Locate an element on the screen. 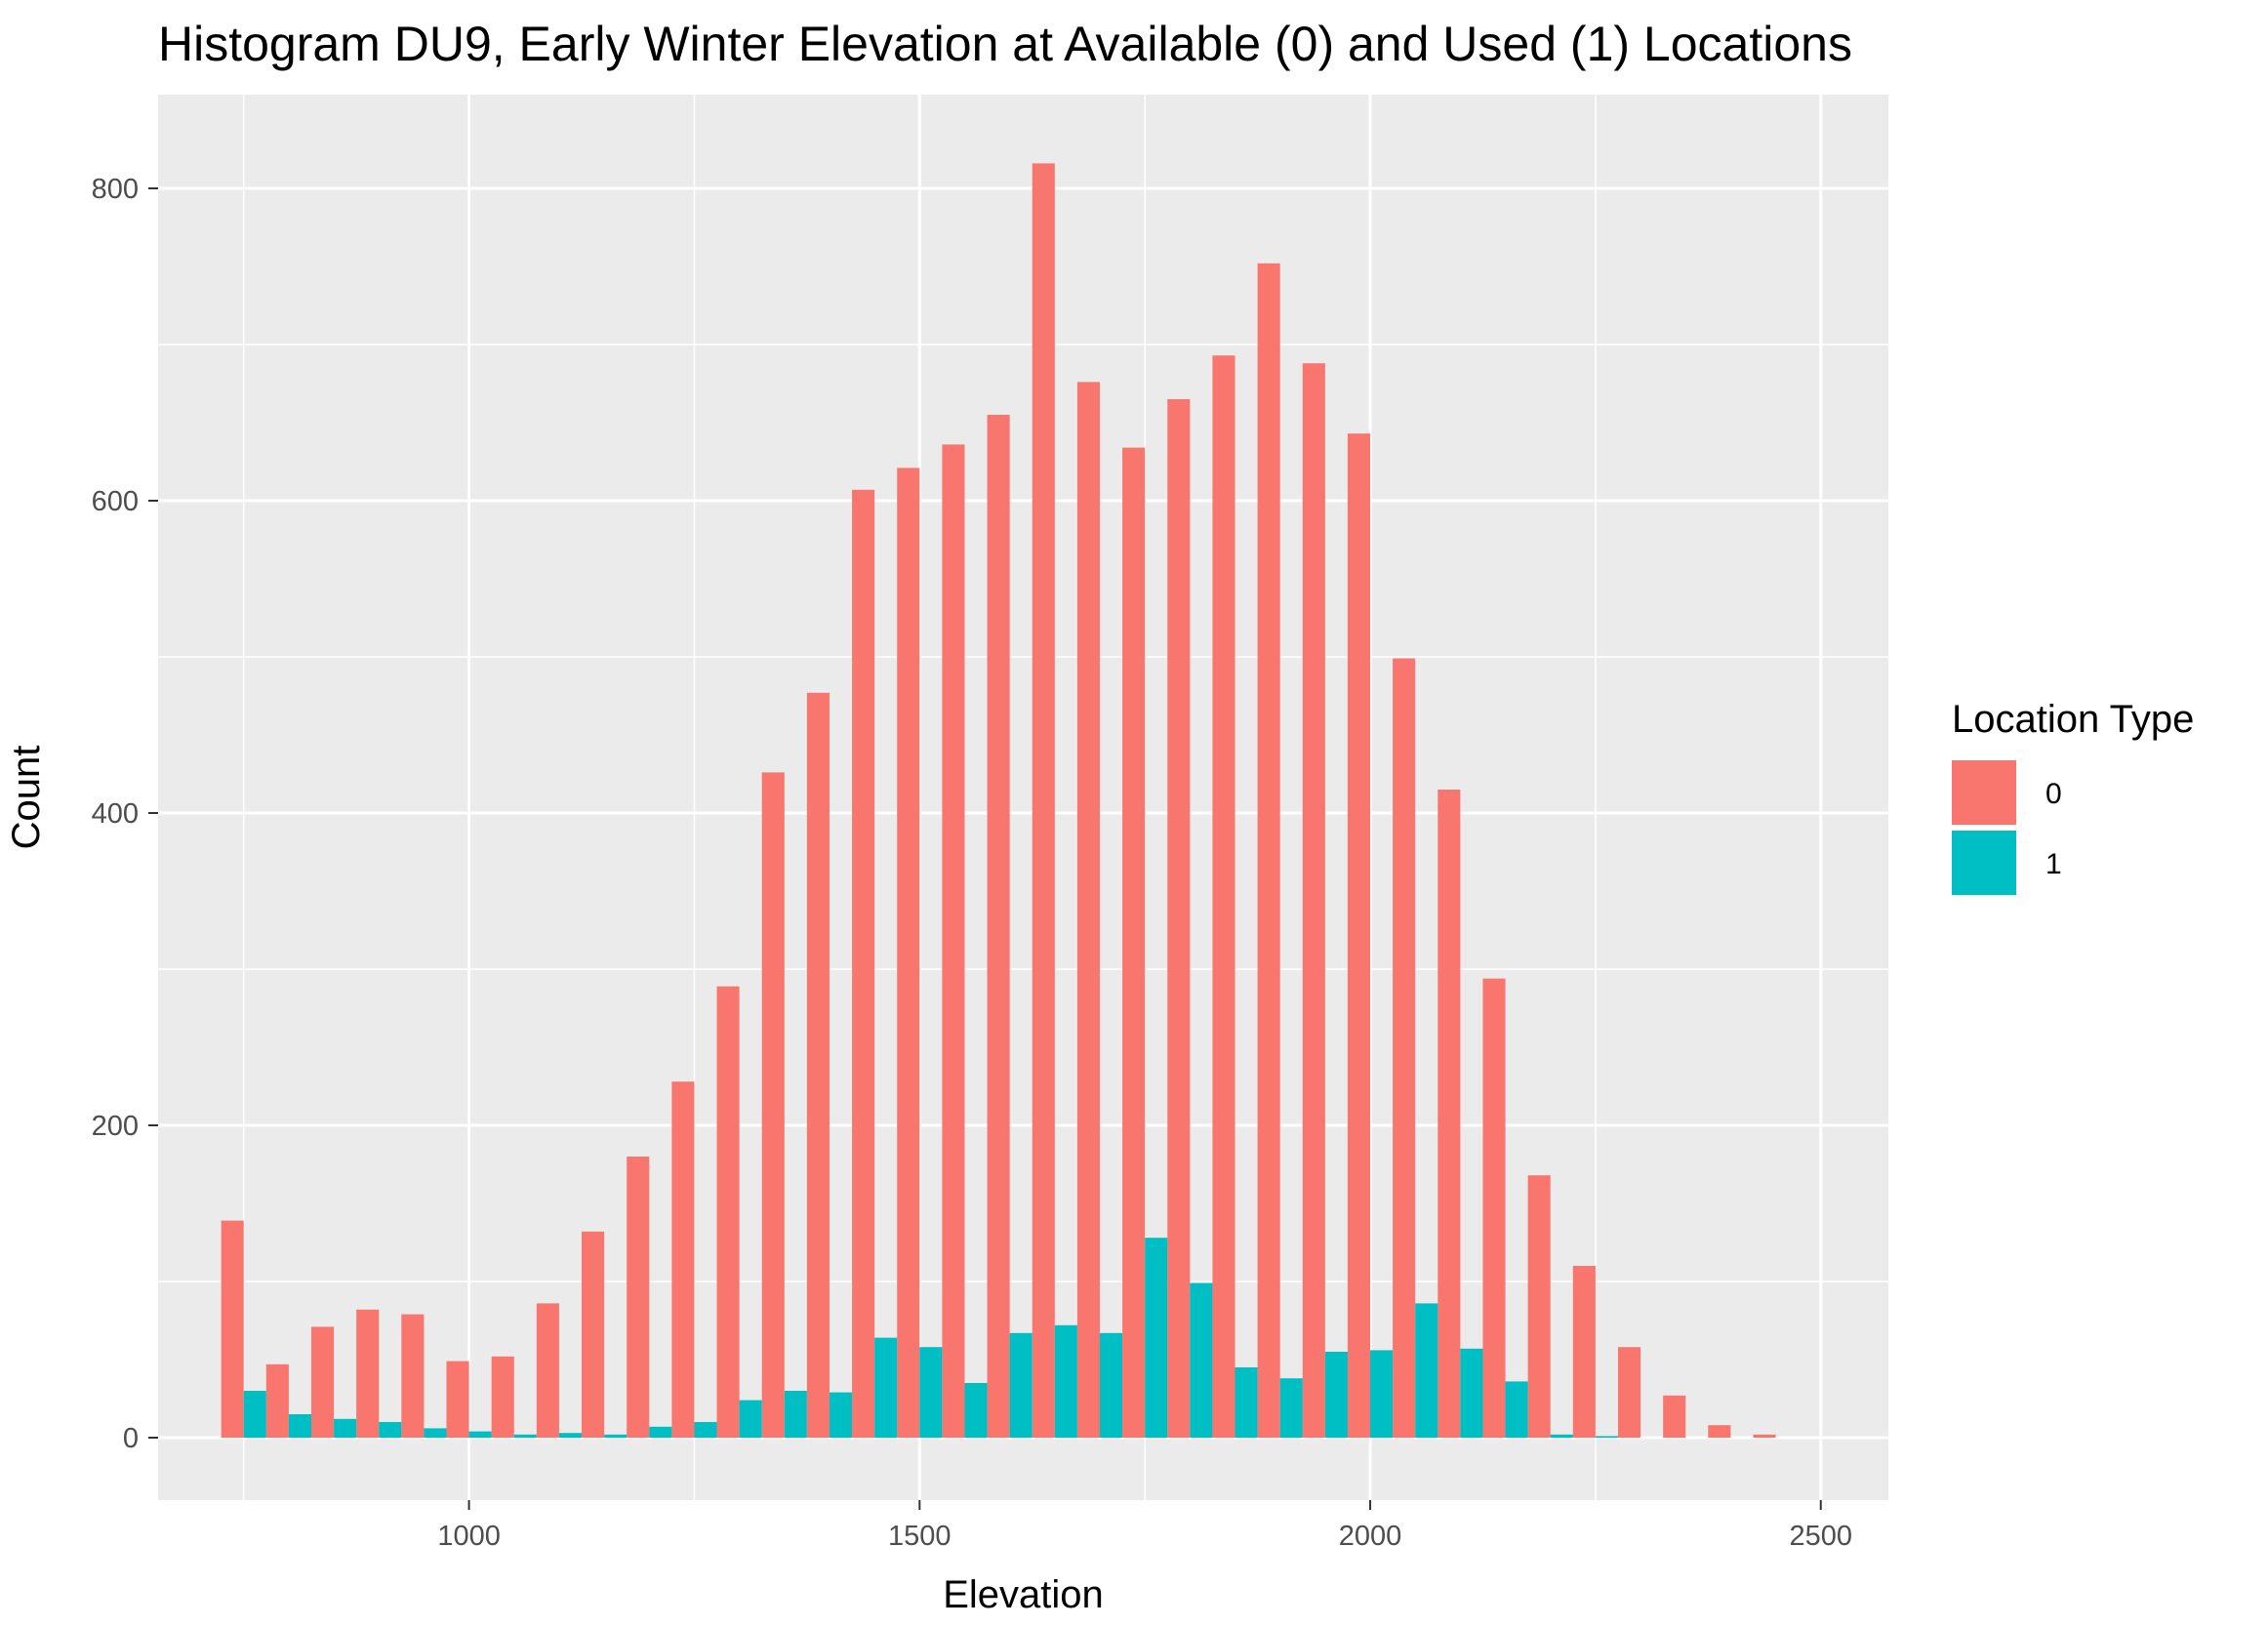 The height and width of the screenshot is (1627, 2268). y-tick-label: 0 is located at coordinates (131, 1439).